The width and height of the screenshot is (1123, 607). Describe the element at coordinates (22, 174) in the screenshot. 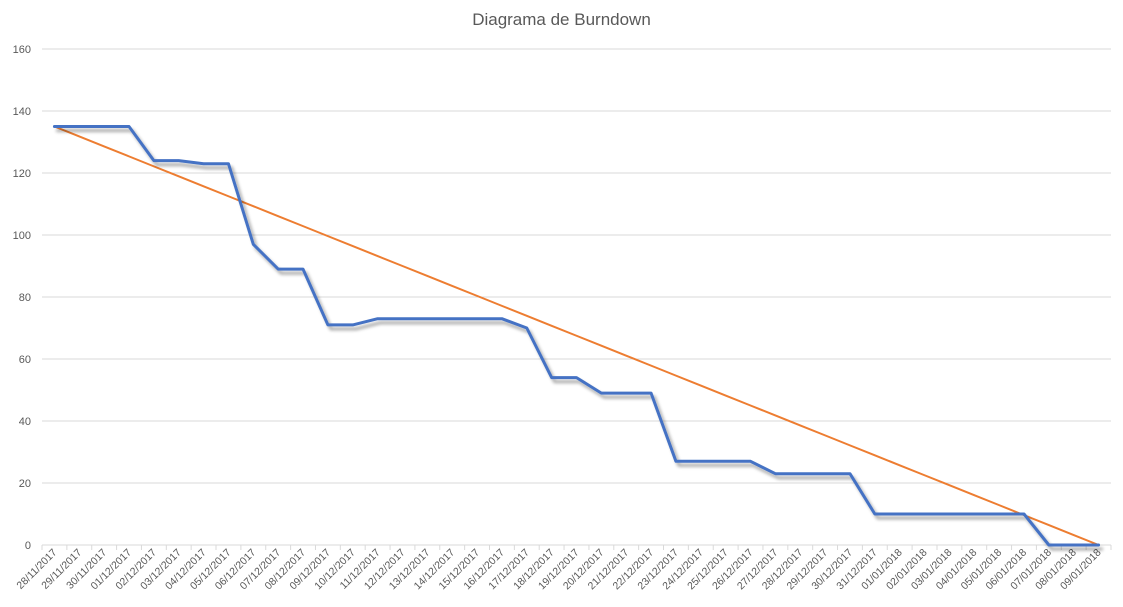

I see `y-tick-label: 120` at that location.